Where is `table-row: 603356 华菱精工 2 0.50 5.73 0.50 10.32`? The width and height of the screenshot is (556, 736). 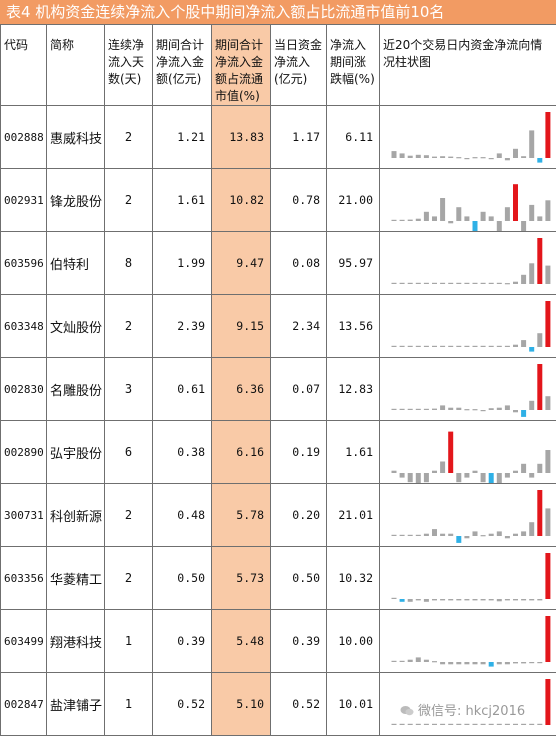 table-row: 603356 华菱精工 2 0.50 5.73 0.50 10.32 is located at coordinates (278, 578).